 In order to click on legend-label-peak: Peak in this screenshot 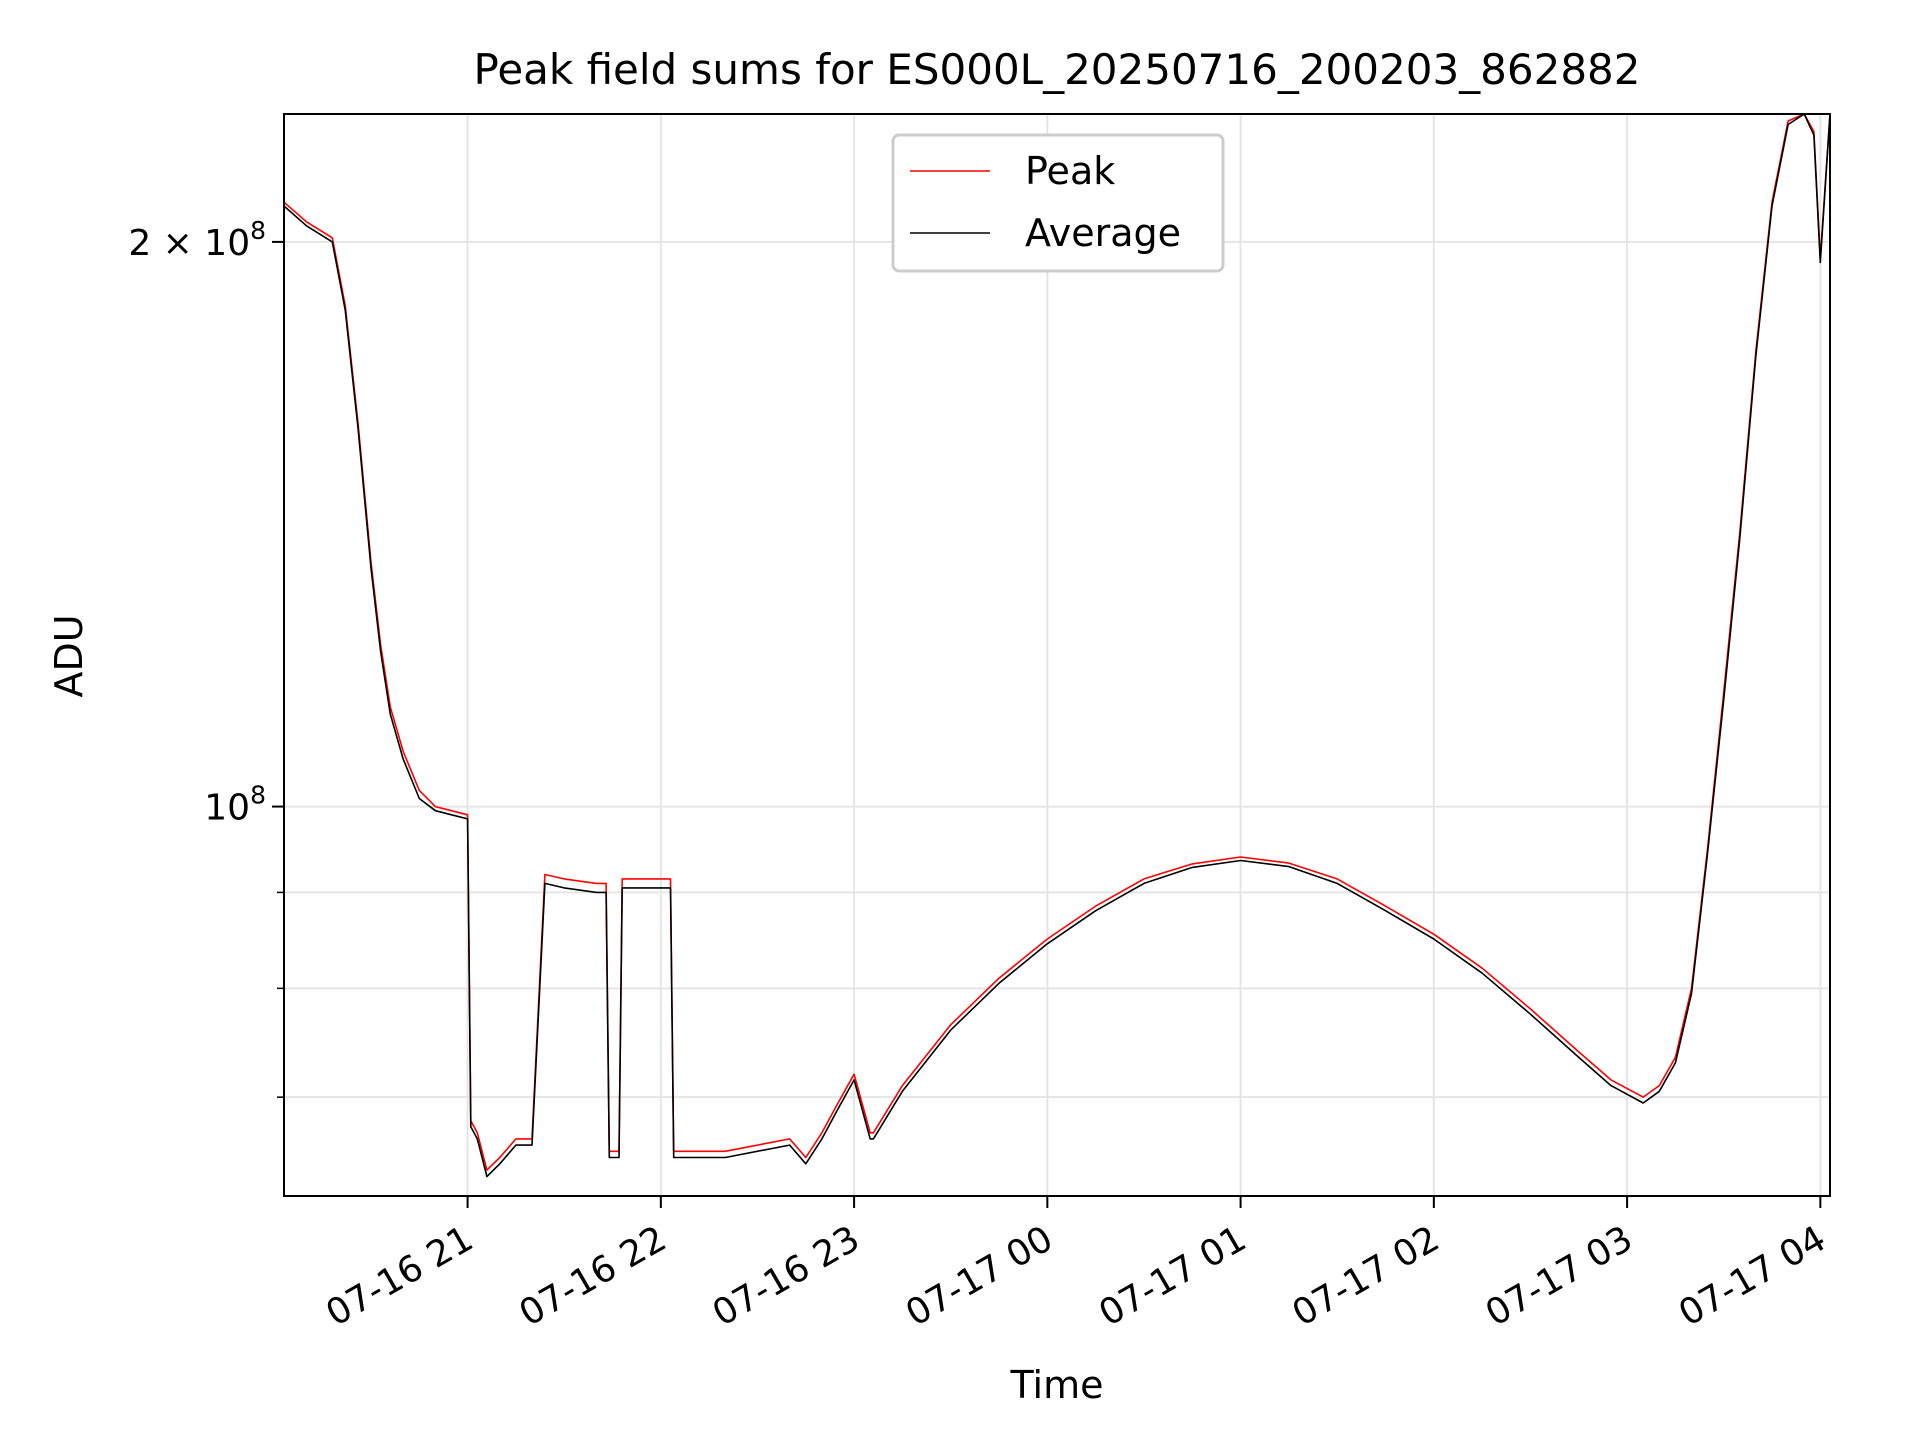, I will do `click(1070, 171)`.